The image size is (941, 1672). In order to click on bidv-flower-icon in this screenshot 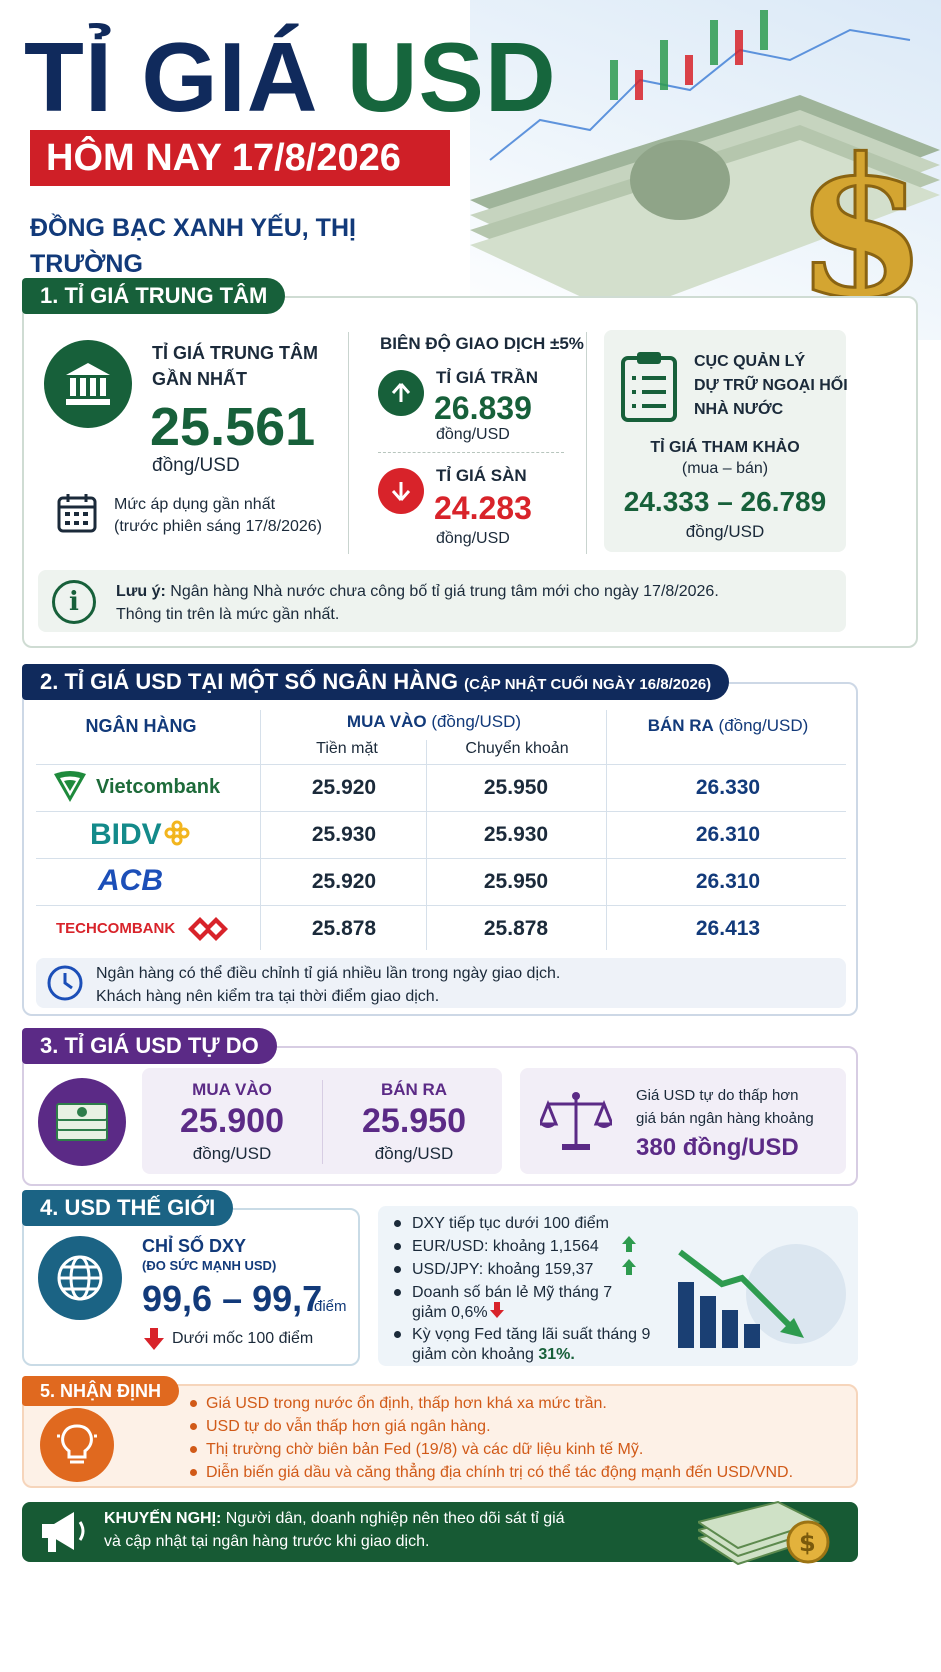, I will do `click(177, 835)`.